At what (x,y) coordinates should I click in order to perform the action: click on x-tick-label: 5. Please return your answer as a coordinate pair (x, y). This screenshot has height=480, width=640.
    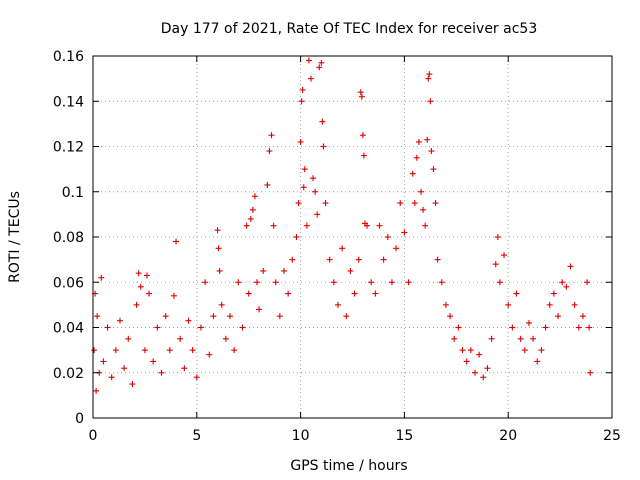
    Looking at the image, I should click on (196, 436).